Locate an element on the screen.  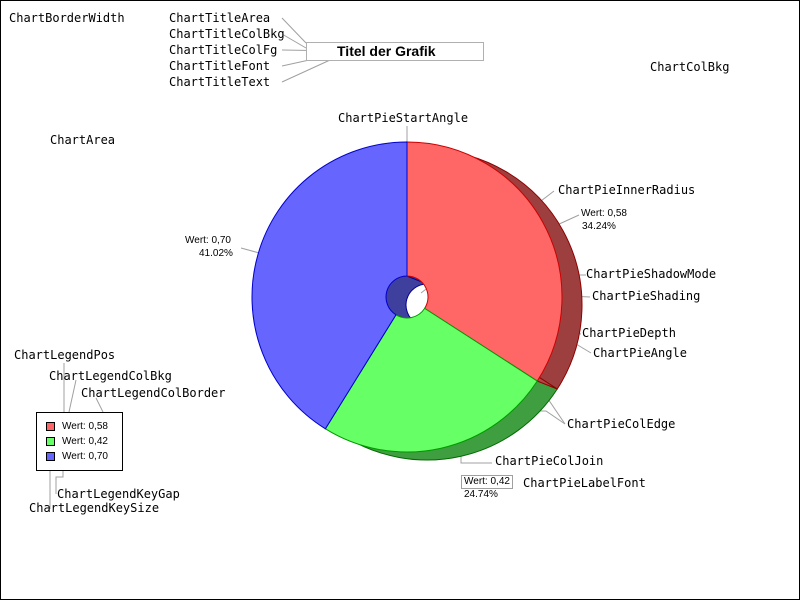
annotation-pie-shadow-mode: ChartPieShadowMode is located at coordinates (651, 274).